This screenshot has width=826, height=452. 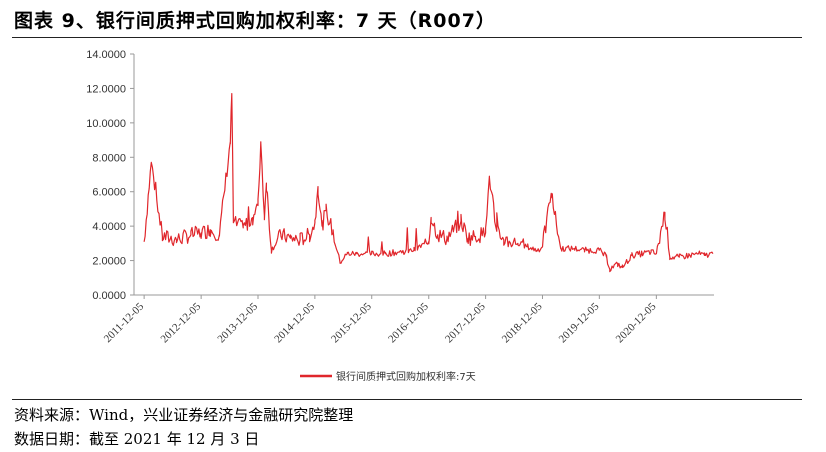 I want to click on x-tick-label: 2017-12-05, so click(x=465, y=322).